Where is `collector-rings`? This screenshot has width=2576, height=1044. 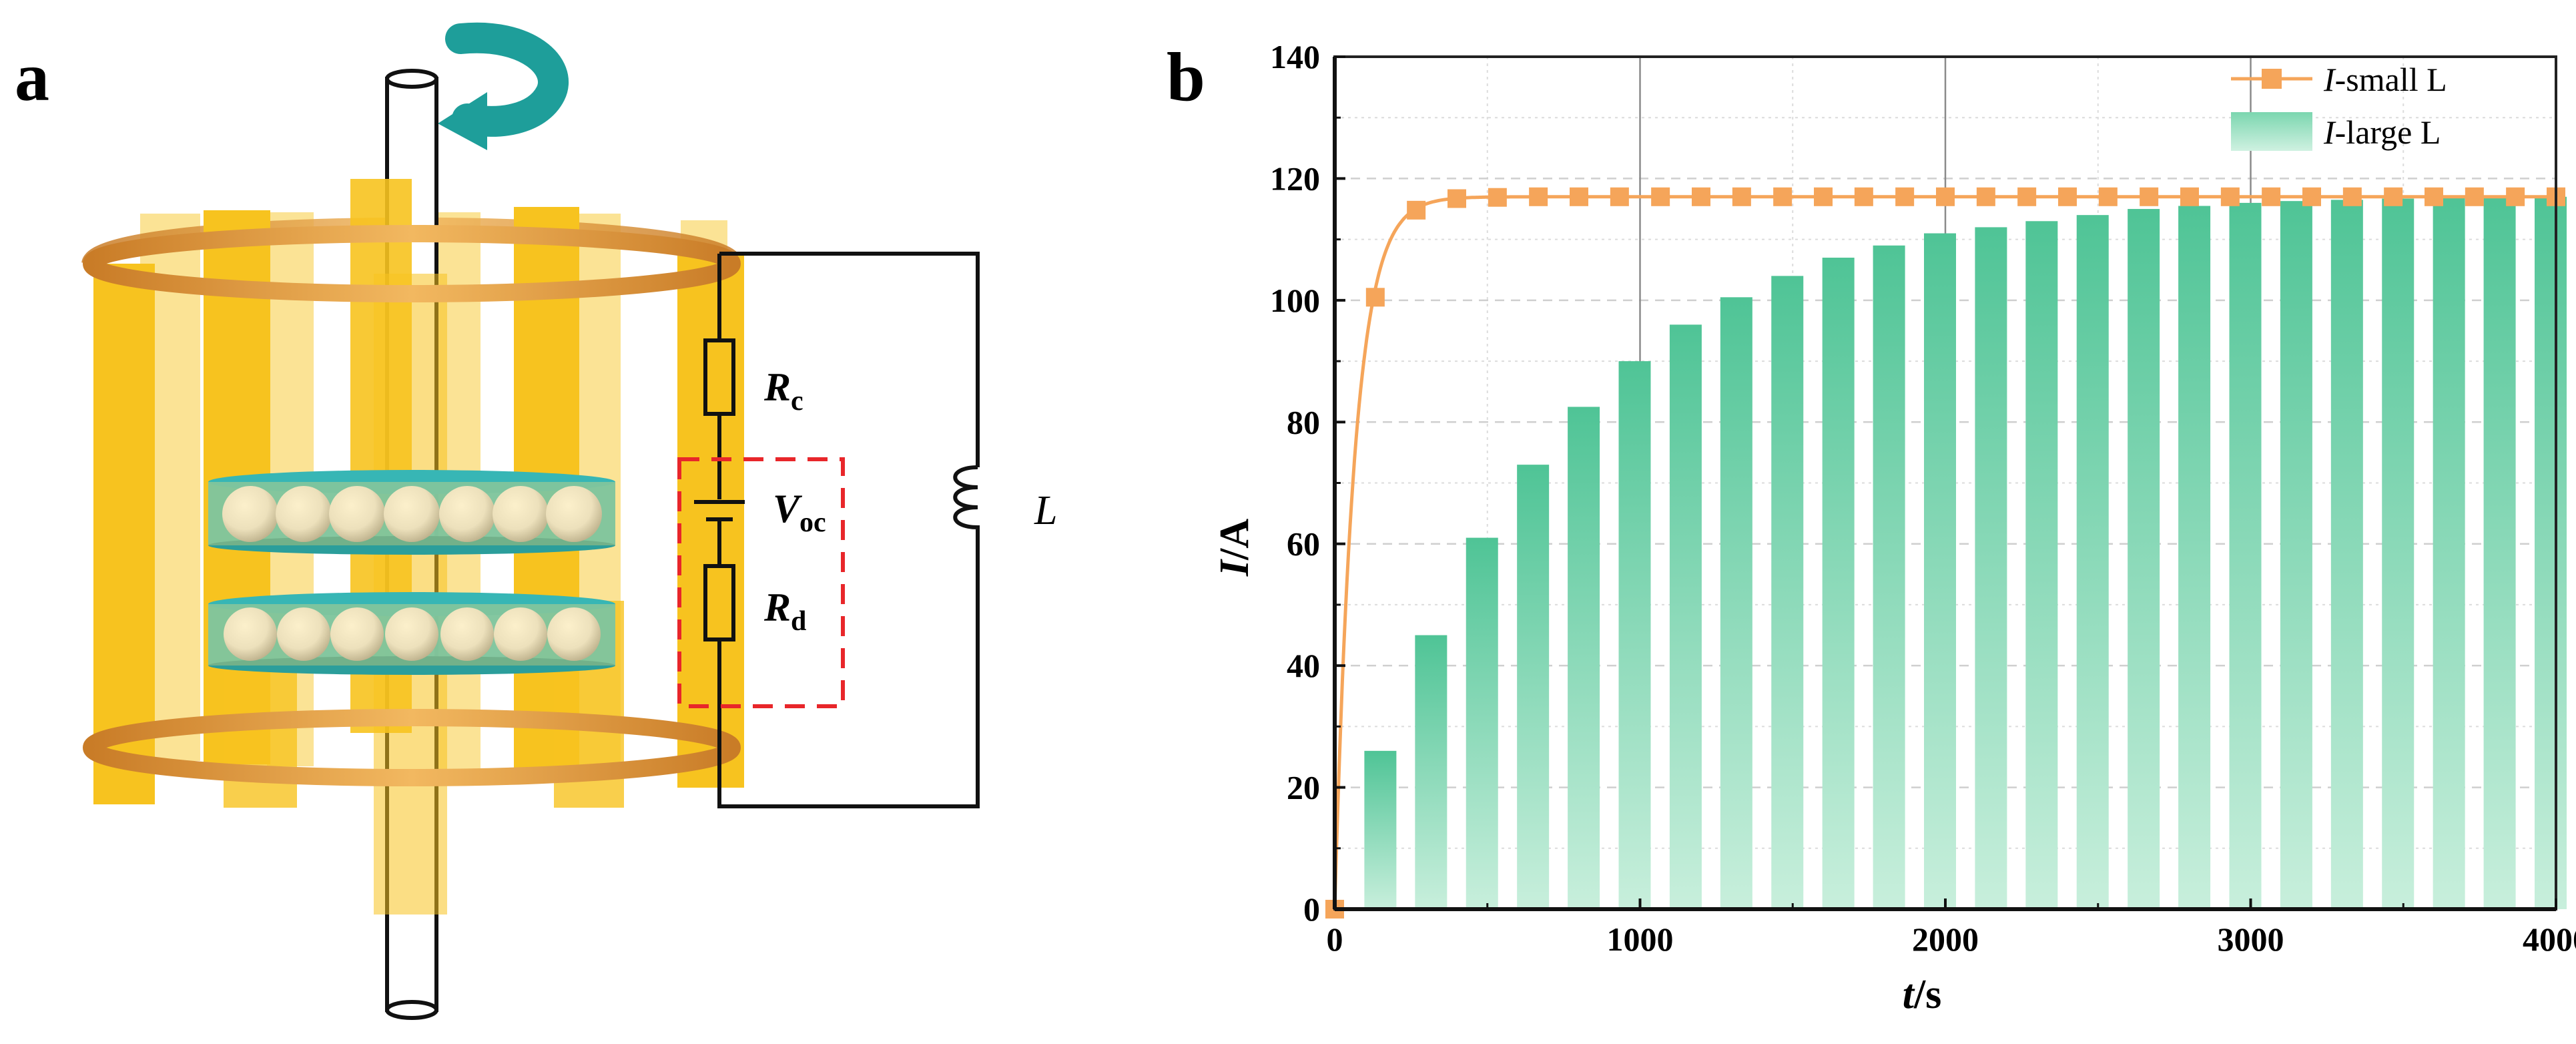 collector-rings is located at coordinates (412, 506).